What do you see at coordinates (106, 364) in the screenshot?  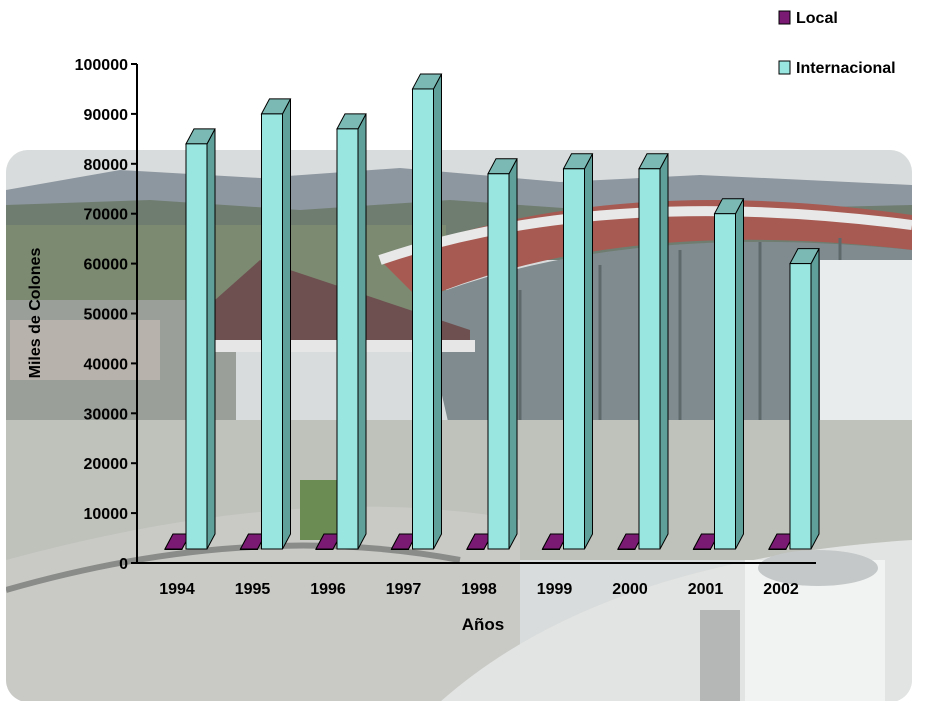 I see `y-tick-label: 40000` at bounding box center [106, 364].